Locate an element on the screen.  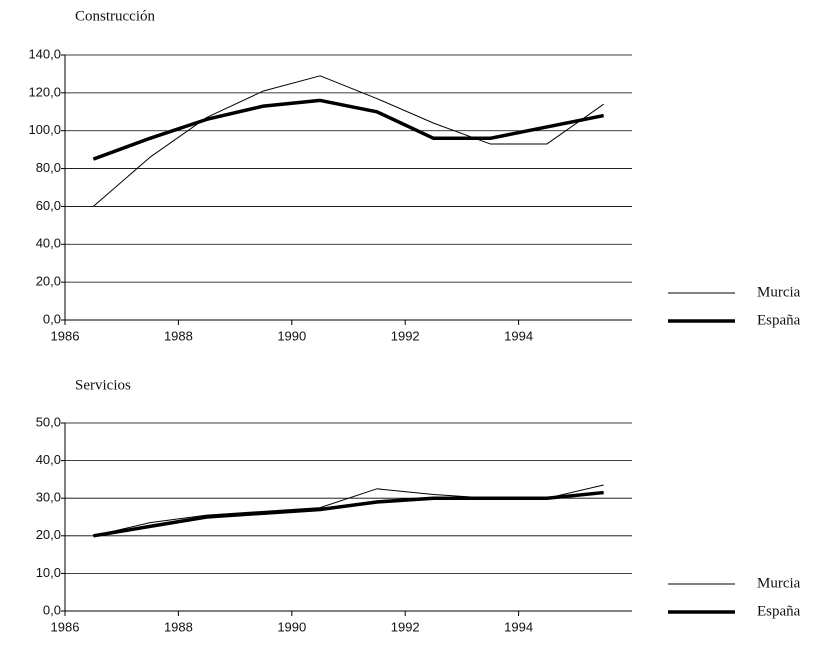
y-tick-label: 30,0 is located at coordinates (48, 497).